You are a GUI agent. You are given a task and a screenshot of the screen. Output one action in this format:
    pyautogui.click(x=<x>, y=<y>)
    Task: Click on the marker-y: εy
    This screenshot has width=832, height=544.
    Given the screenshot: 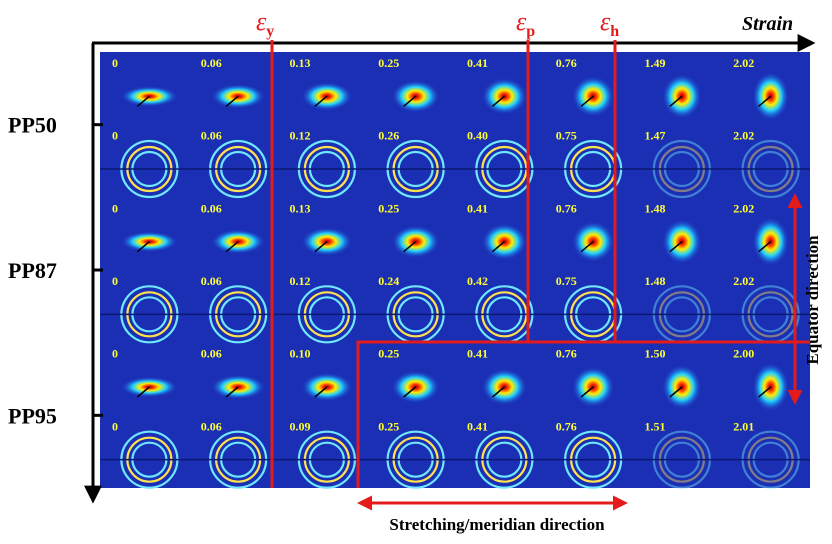 What is the action you would take?
    pyautogui.click(x=265, y=23)
    